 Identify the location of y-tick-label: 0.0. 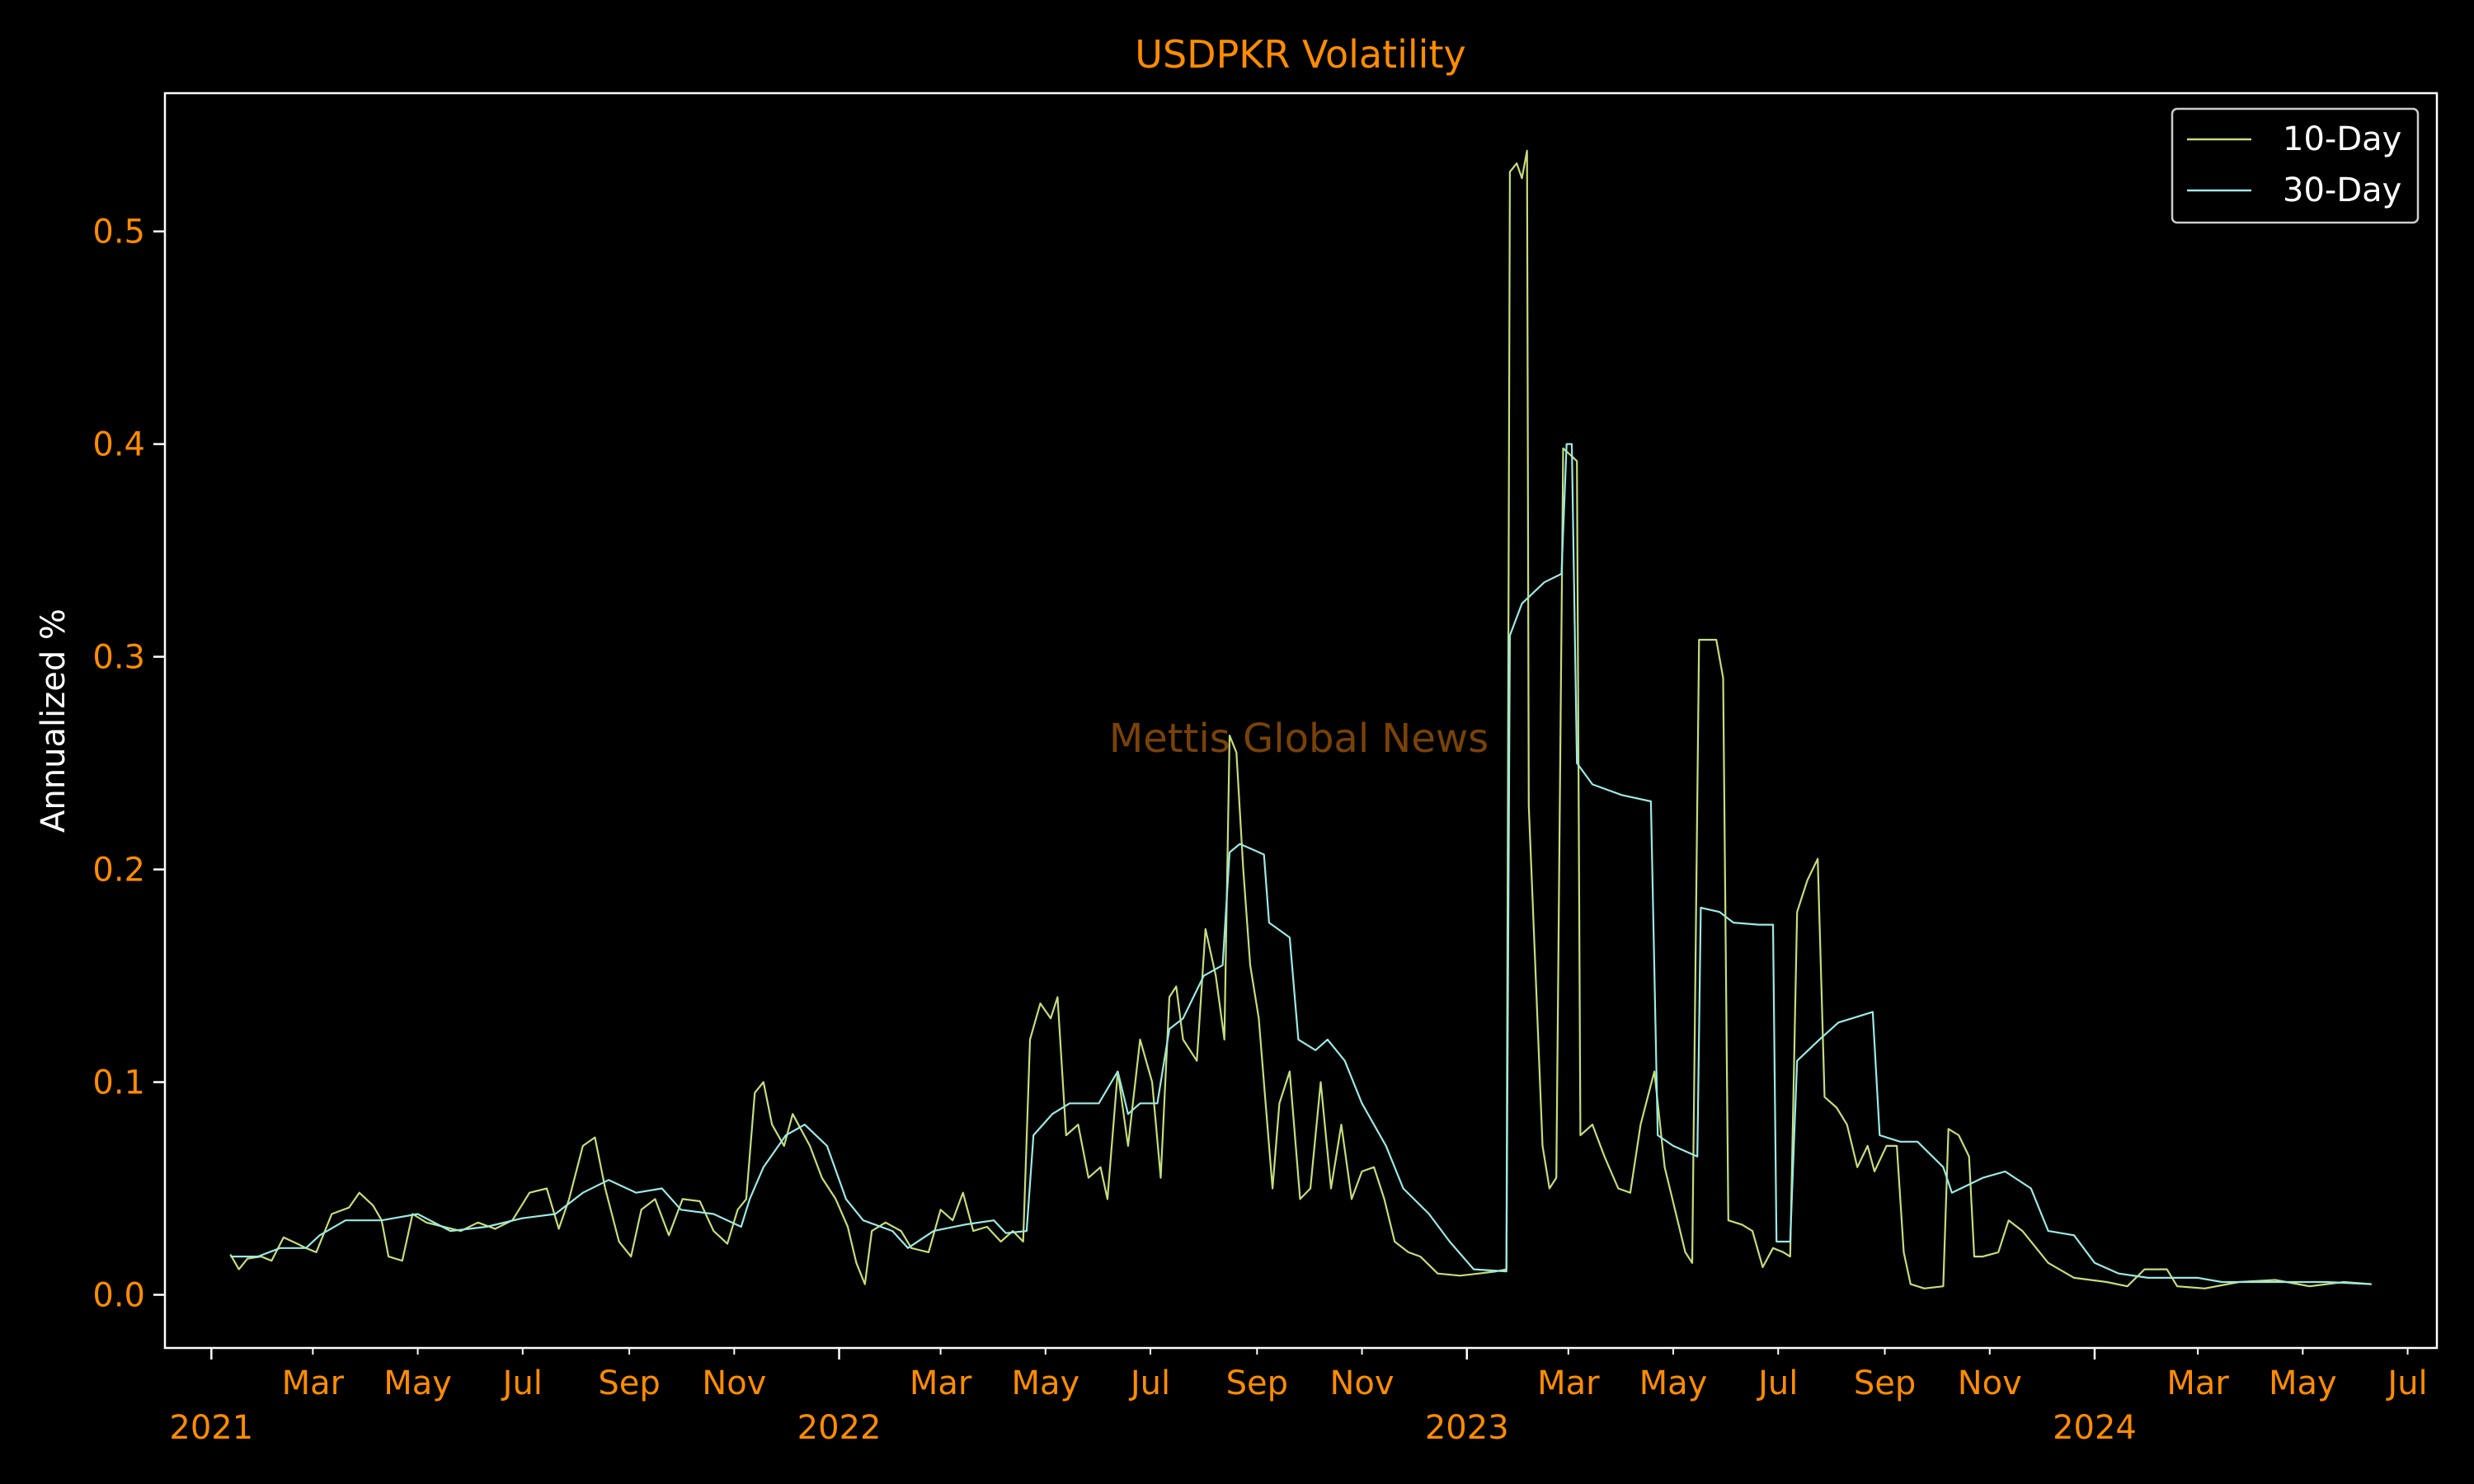
(118, 1296).